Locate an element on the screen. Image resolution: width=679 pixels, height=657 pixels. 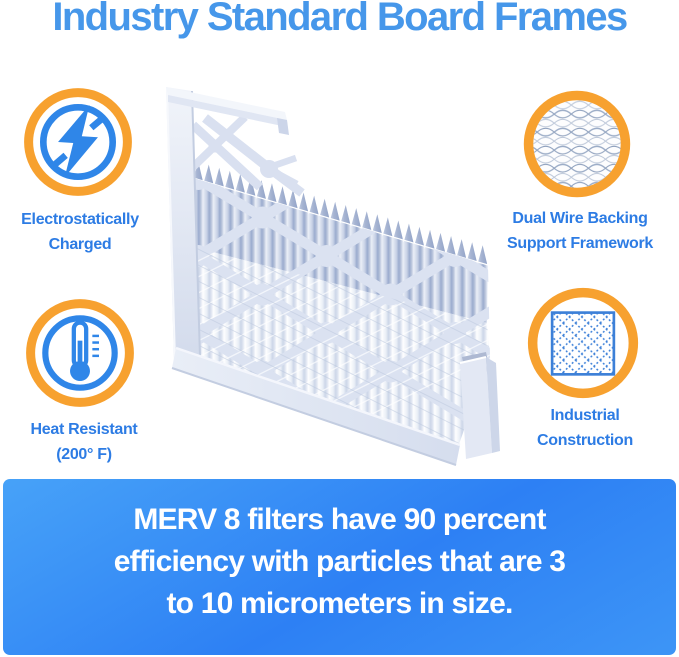
banner-line: MERV 8 filters have 90 percent is located at coordinates (339, 519).